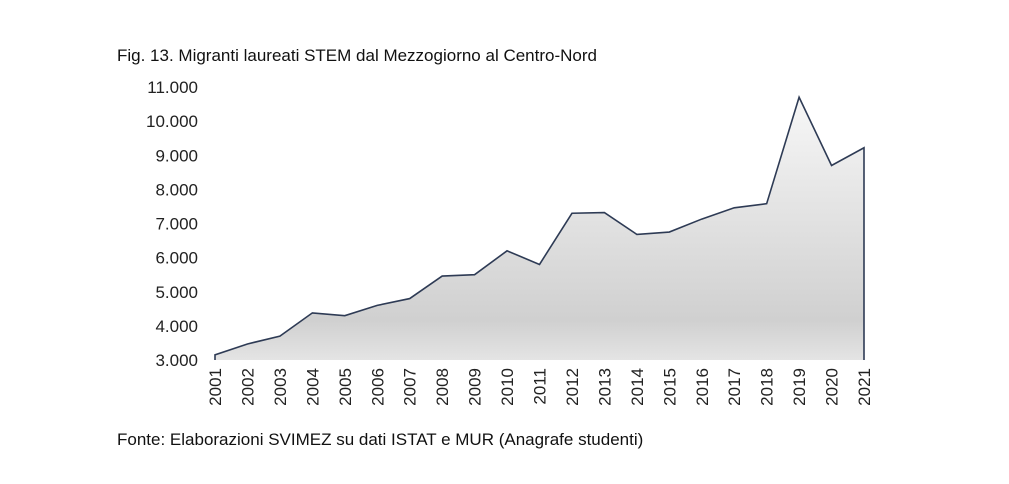 The width and height of the screenshot is (1009, 484). Describe the element at coordinates (176, 326) in the screenshot. I see `y-tick-label: 4.000` at that location.